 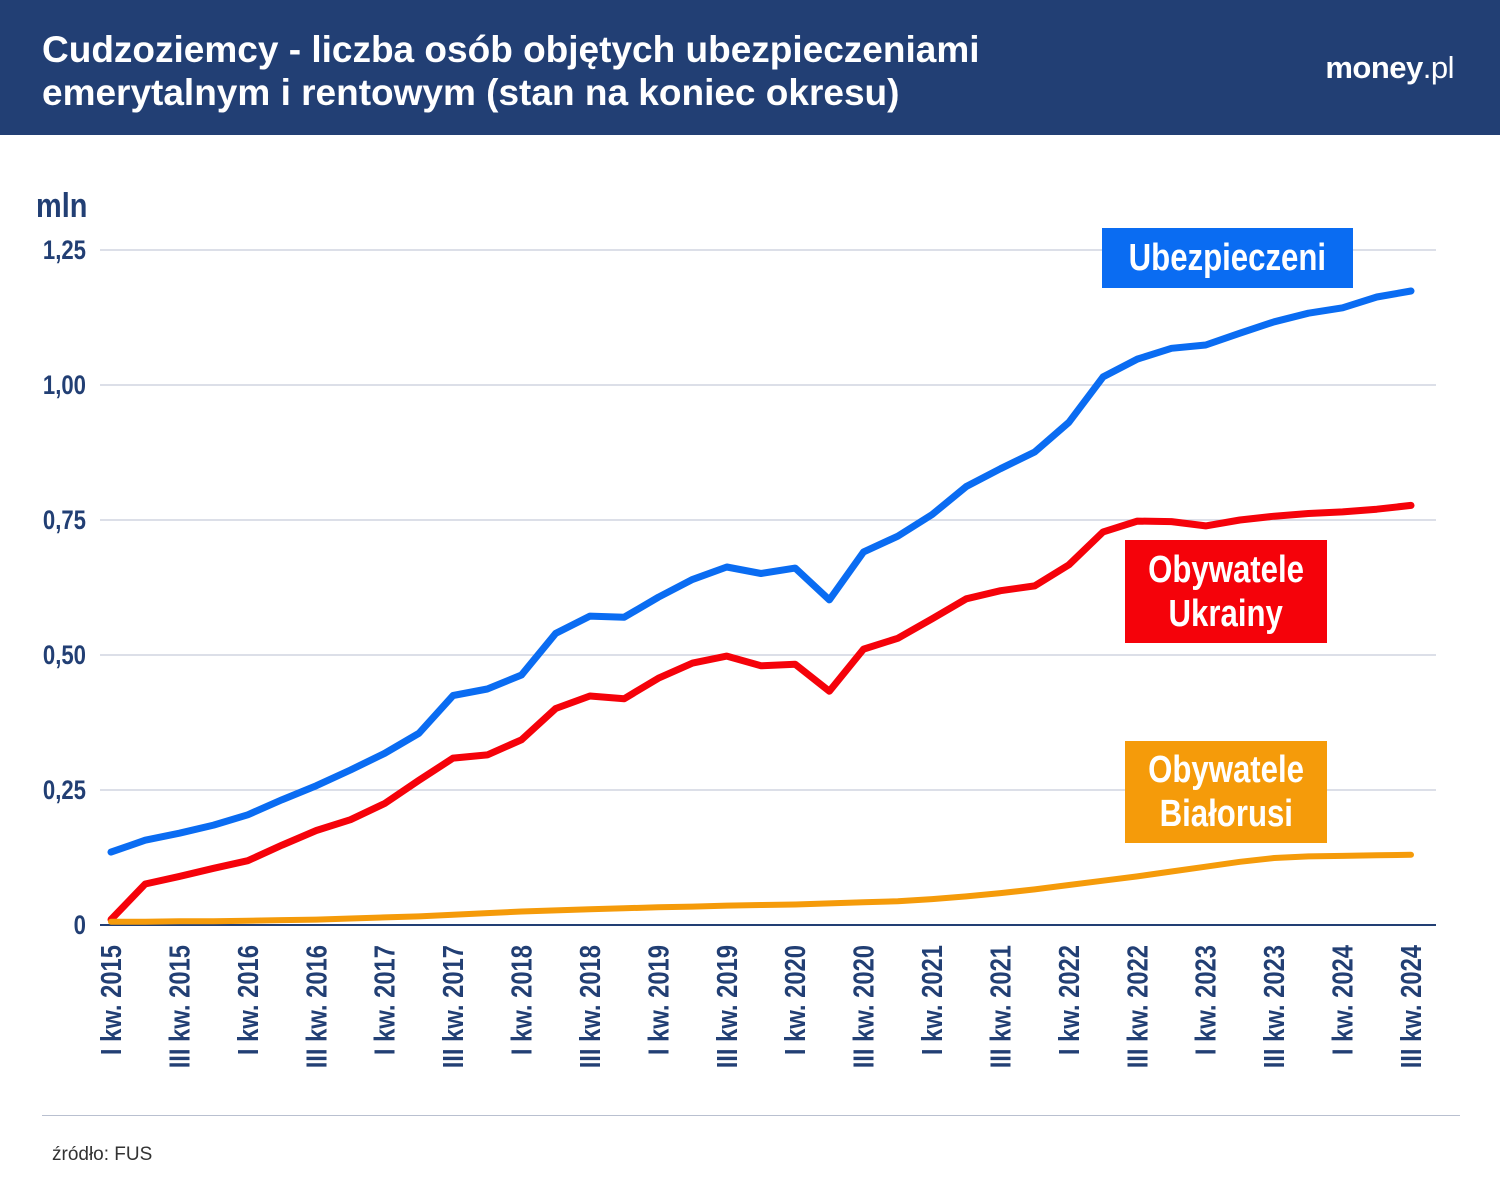 I want to click on x-tick-label: I kw. 2019, so click(x=658, y=1000).